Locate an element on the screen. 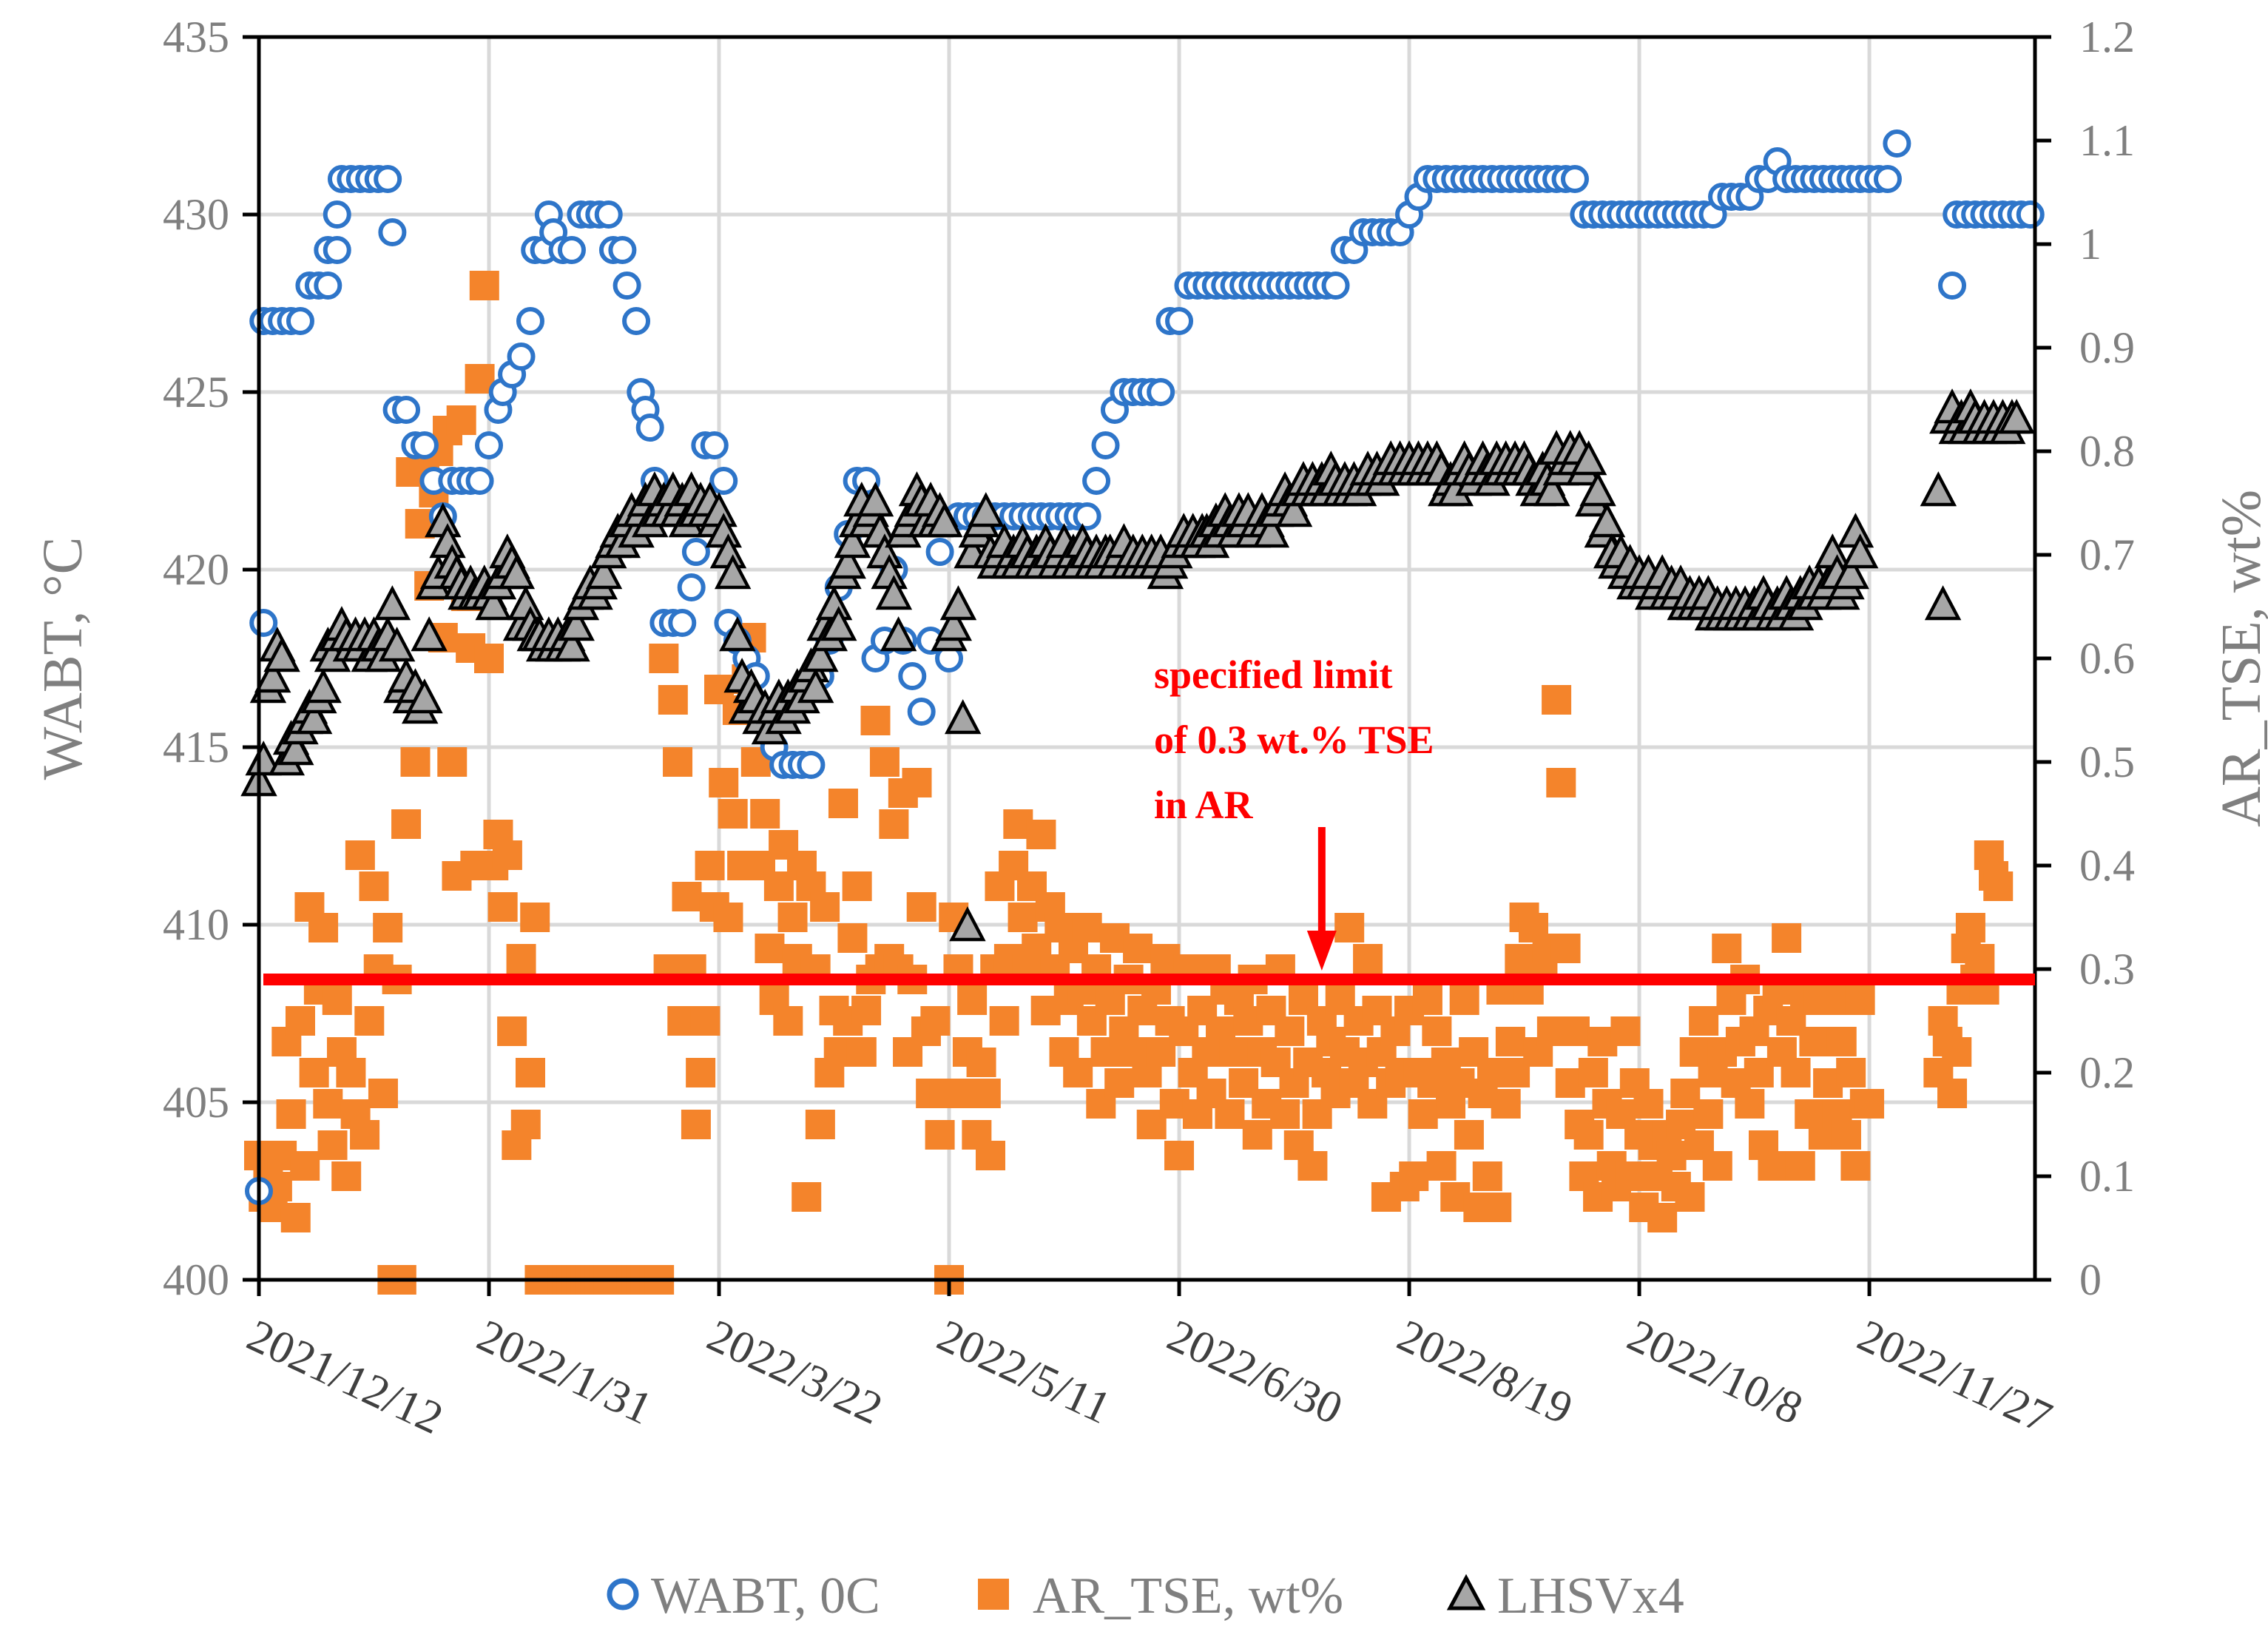 Image resolution: width=2268 pixels, height=1646 pixels. legend: WABT, 0C AR_TSE, wt% LHSVx4 is located at coordinates (1145, 1596).